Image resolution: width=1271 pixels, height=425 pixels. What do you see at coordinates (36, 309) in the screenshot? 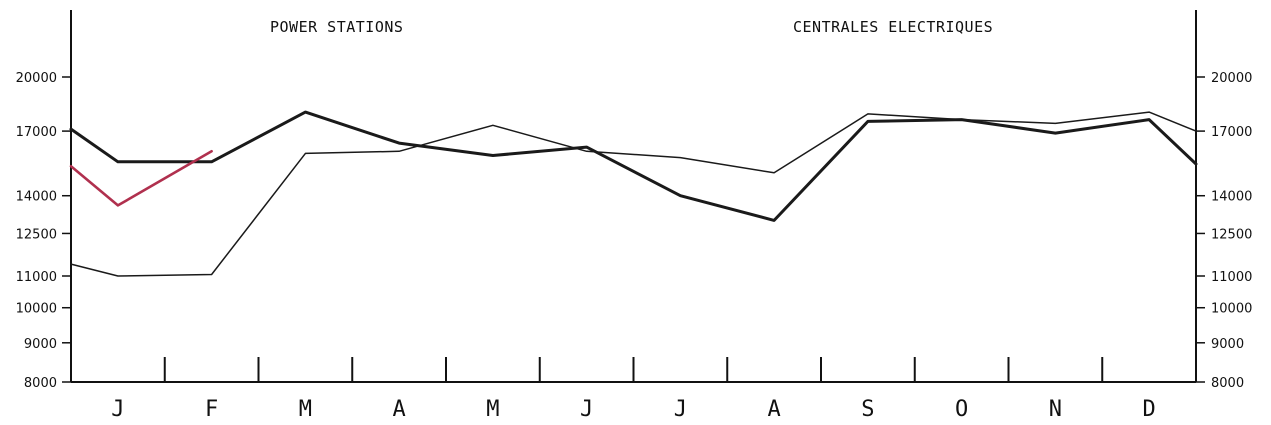
I see `y-tick-label-left: 10000` at bounding box center [36, 309].